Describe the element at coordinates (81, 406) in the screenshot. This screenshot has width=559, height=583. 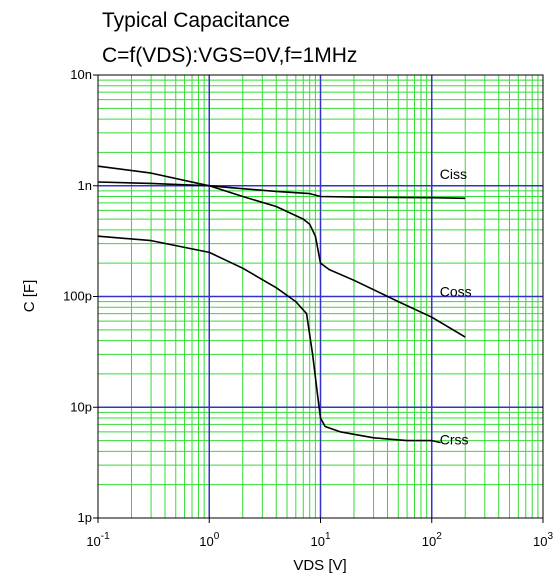
I see `y-tick-label: 10p` at that location.